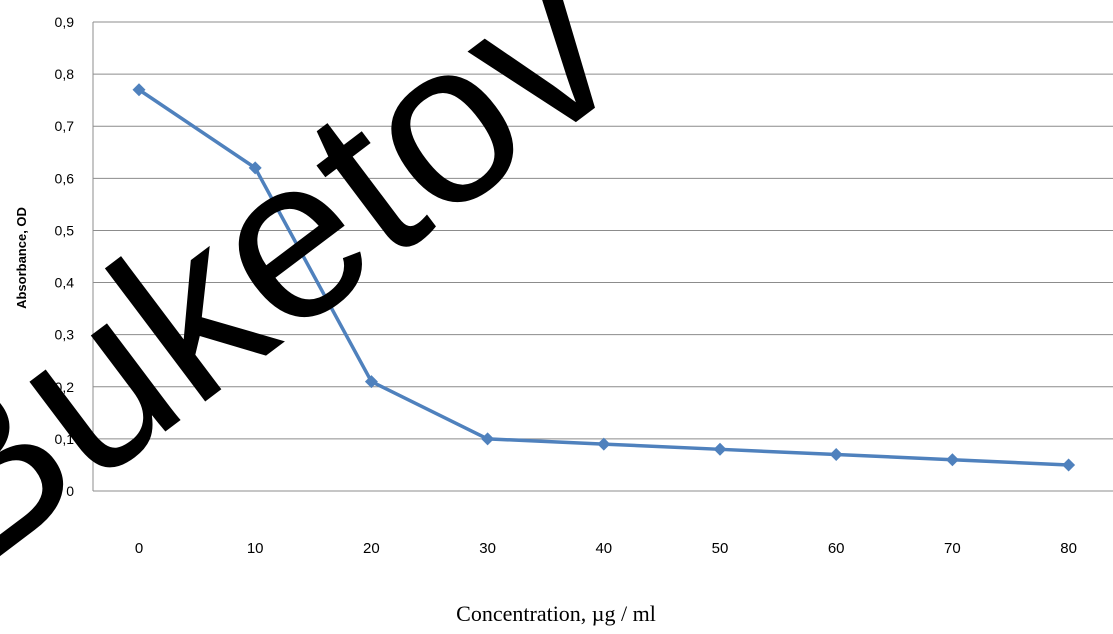 The height and width of the screenshot is (634, 1113). What do you see at coordinates (65, 178) in the screenshot?
I see `y-tick-label: 0,6` at bounding box center [65, 178].